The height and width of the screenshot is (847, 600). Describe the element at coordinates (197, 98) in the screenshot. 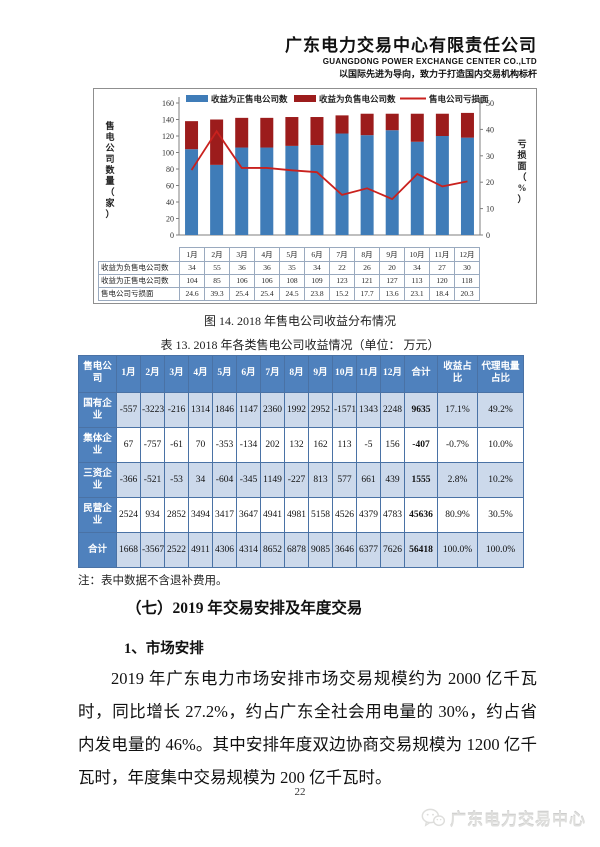

I see `legend-swatch` at that location.